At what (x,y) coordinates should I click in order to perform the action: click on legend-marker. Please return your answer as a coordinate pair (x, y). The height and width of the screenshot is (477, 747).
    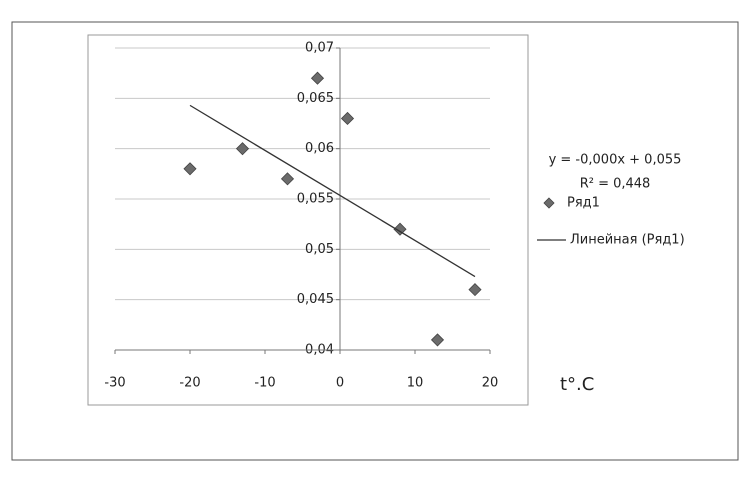
    Looking at the image, I should click on (549, 203).